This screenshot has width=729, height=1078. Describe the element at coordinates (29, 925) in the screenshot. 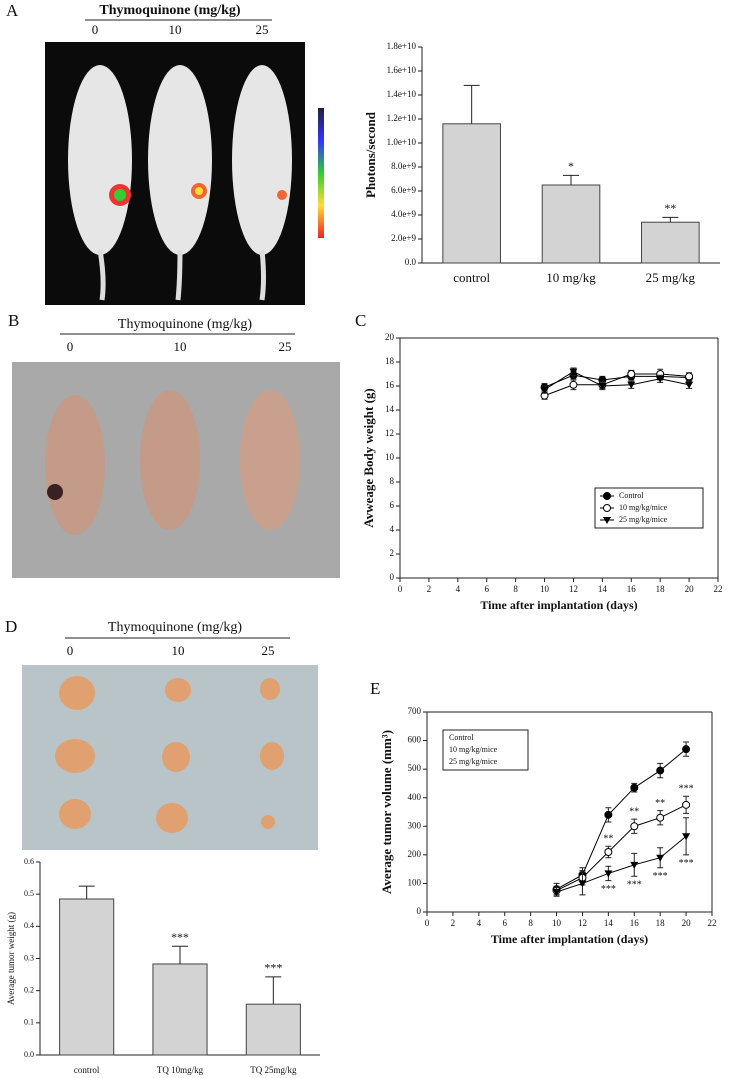

I see `y-tick-label: 0.4` at that location.